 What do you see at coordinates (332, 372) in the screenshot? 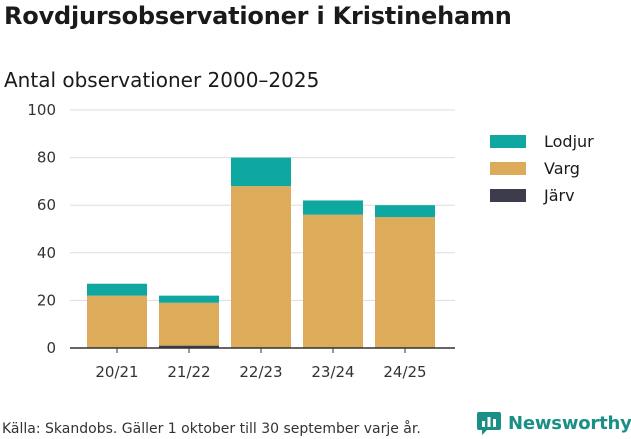
I see `x-tick-label: 23/24` at bounding box center [332, 372].